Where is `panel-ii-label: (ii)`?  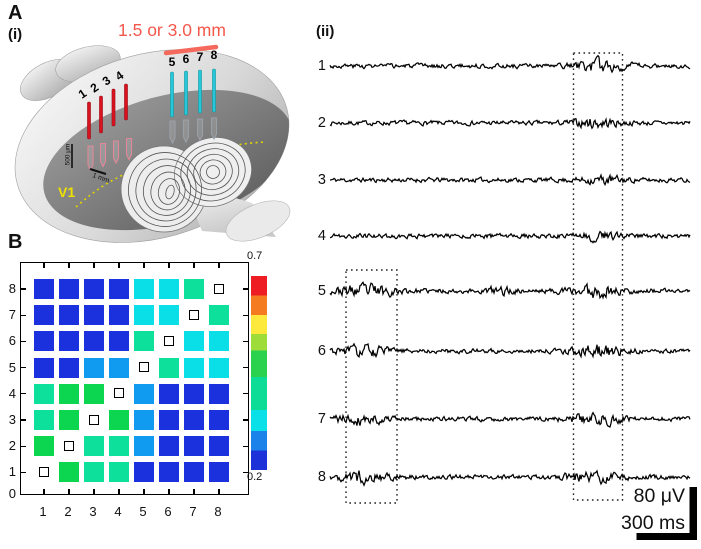 panel-ii-label: (ii) is located at coordinates (325, 31).